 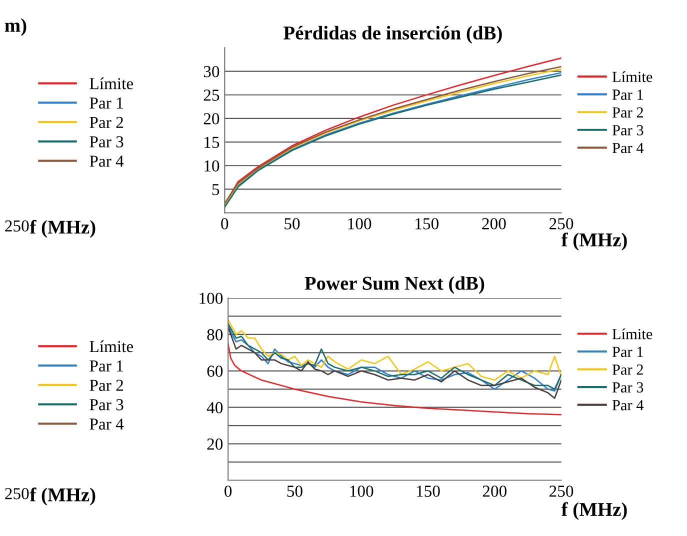 What do you see at coordinates (216, 190) in the screenshot?
I see `y-tick-label: 5` at bounding box center [216, 190].